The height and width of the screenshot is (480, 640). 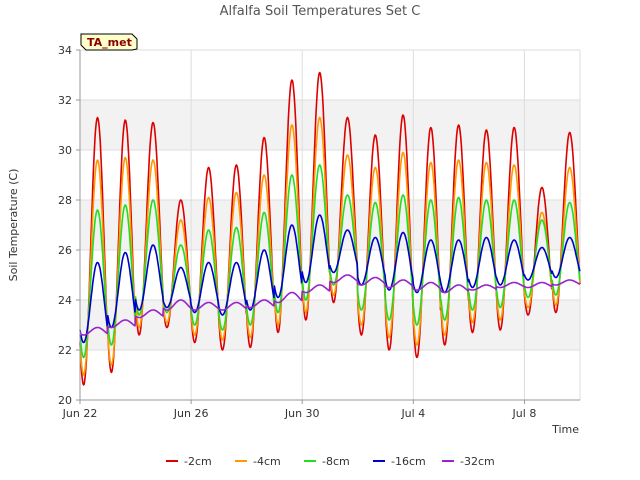 What do you see at coordinates (65, 350) in the screenshot?
I see `y-tick-label: 22` at bounding box center [65, 350].